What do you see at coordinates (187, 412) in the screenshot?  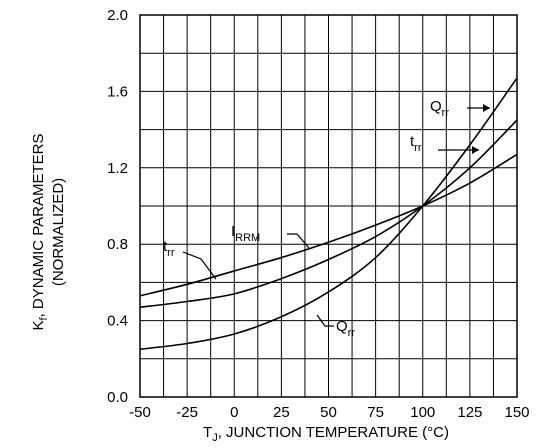 I see `x-tick-label: -25` at bounding box center [187, 412].